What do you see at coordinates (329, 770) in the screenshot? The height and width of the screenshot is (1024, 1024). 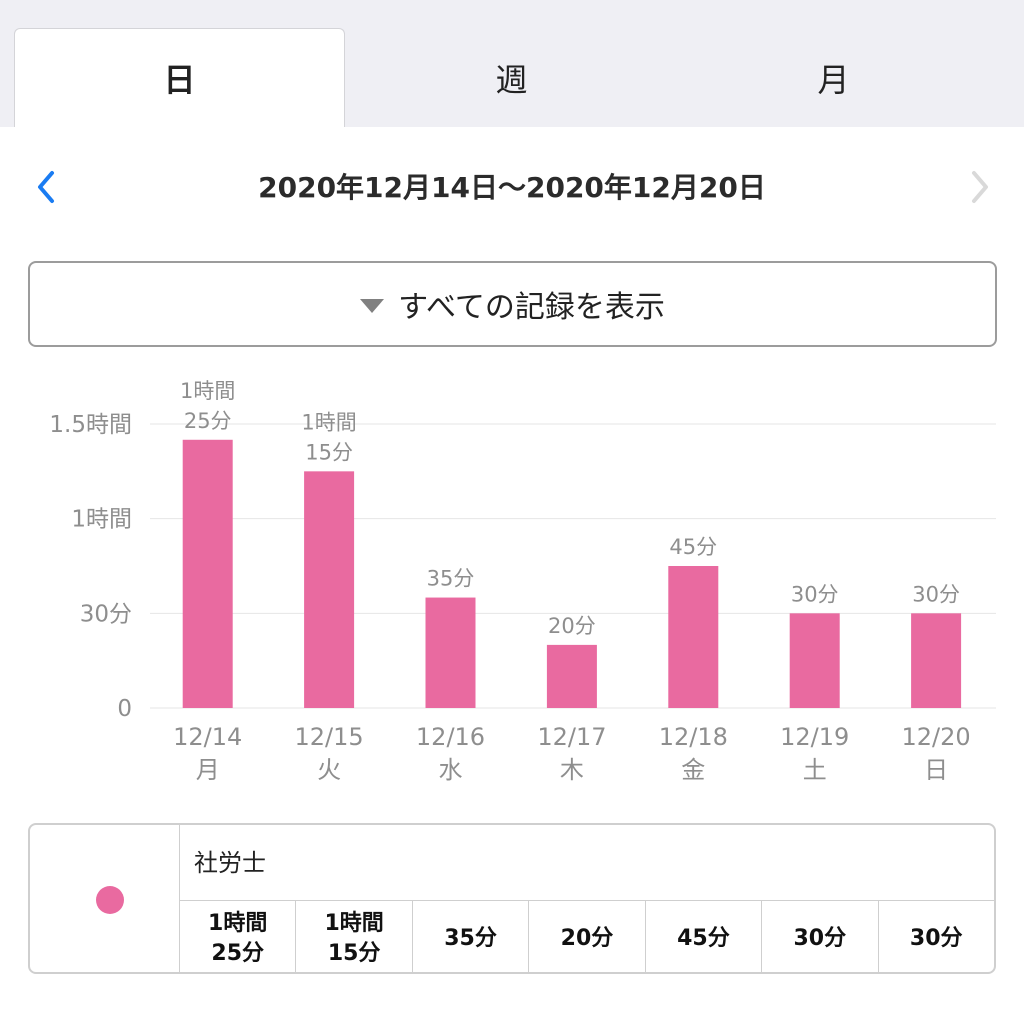 I see `x-tick-label-weekday: 火` at bounding box center [329, 770].